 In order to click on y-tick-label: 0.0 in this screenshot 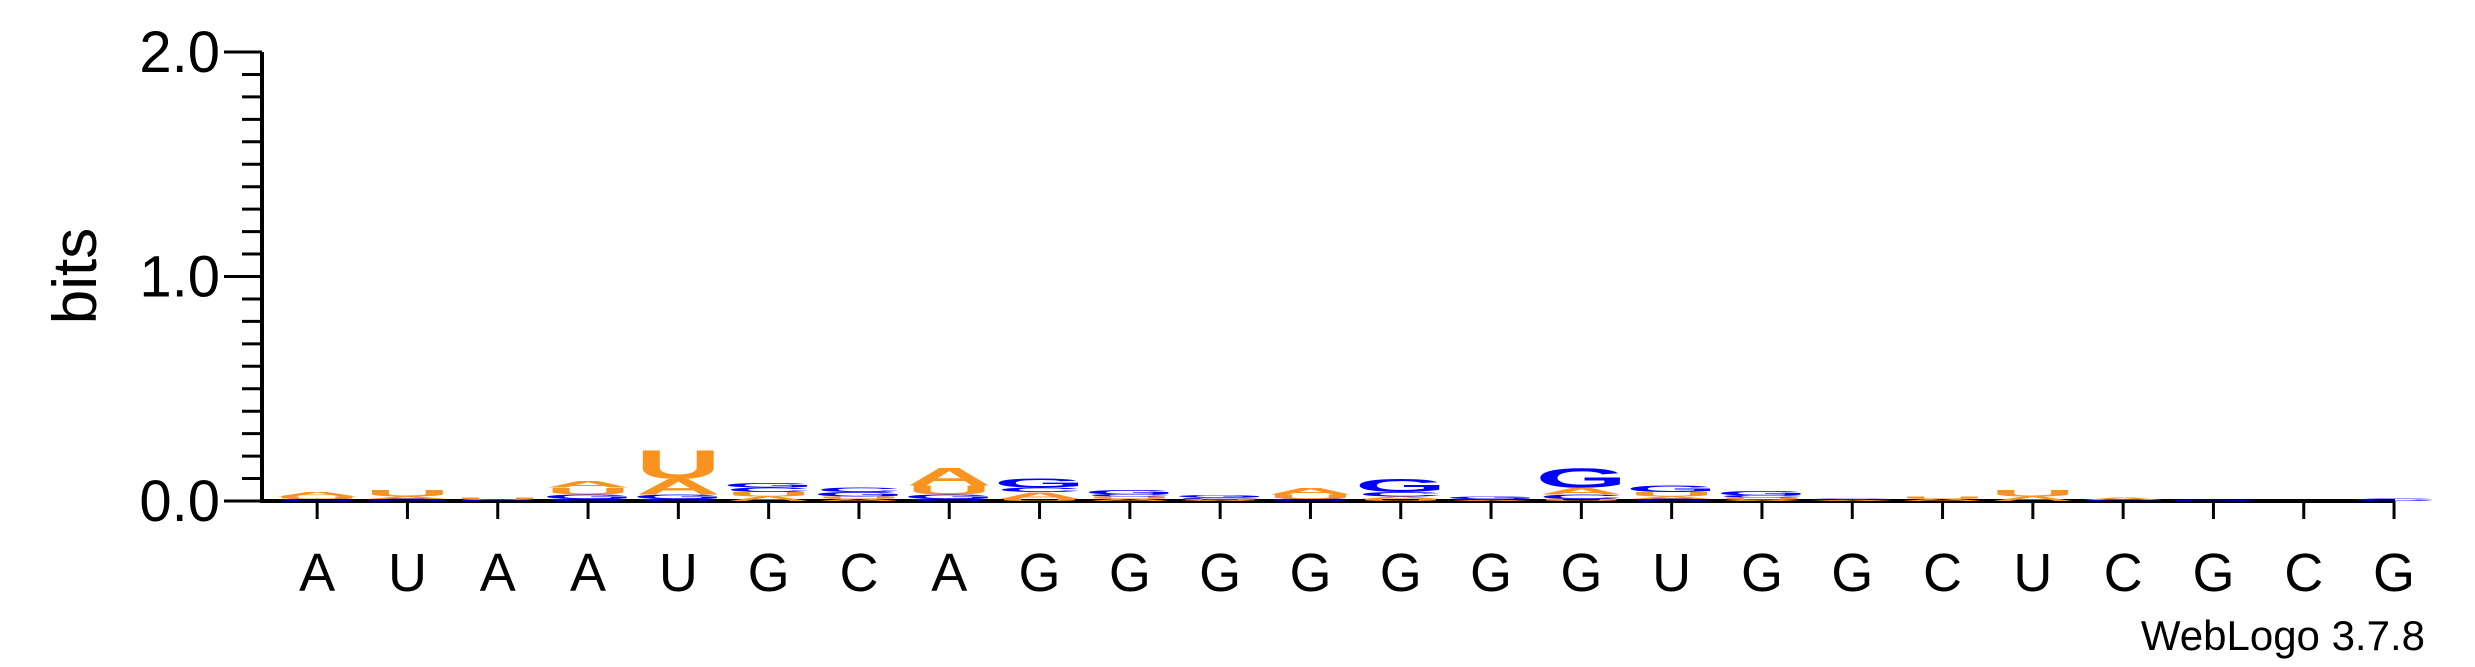, I will do `click(179, 501)`.